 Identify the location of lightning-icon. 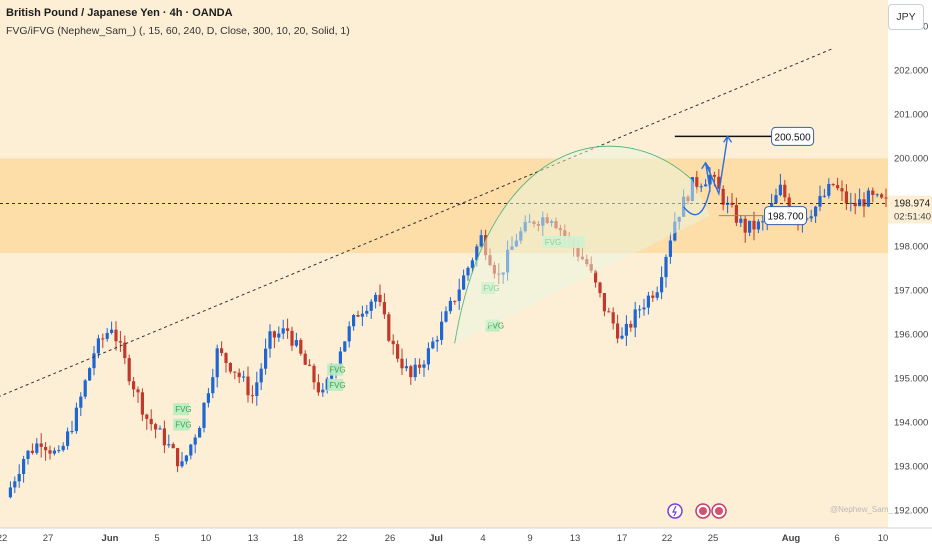
(675, 511).